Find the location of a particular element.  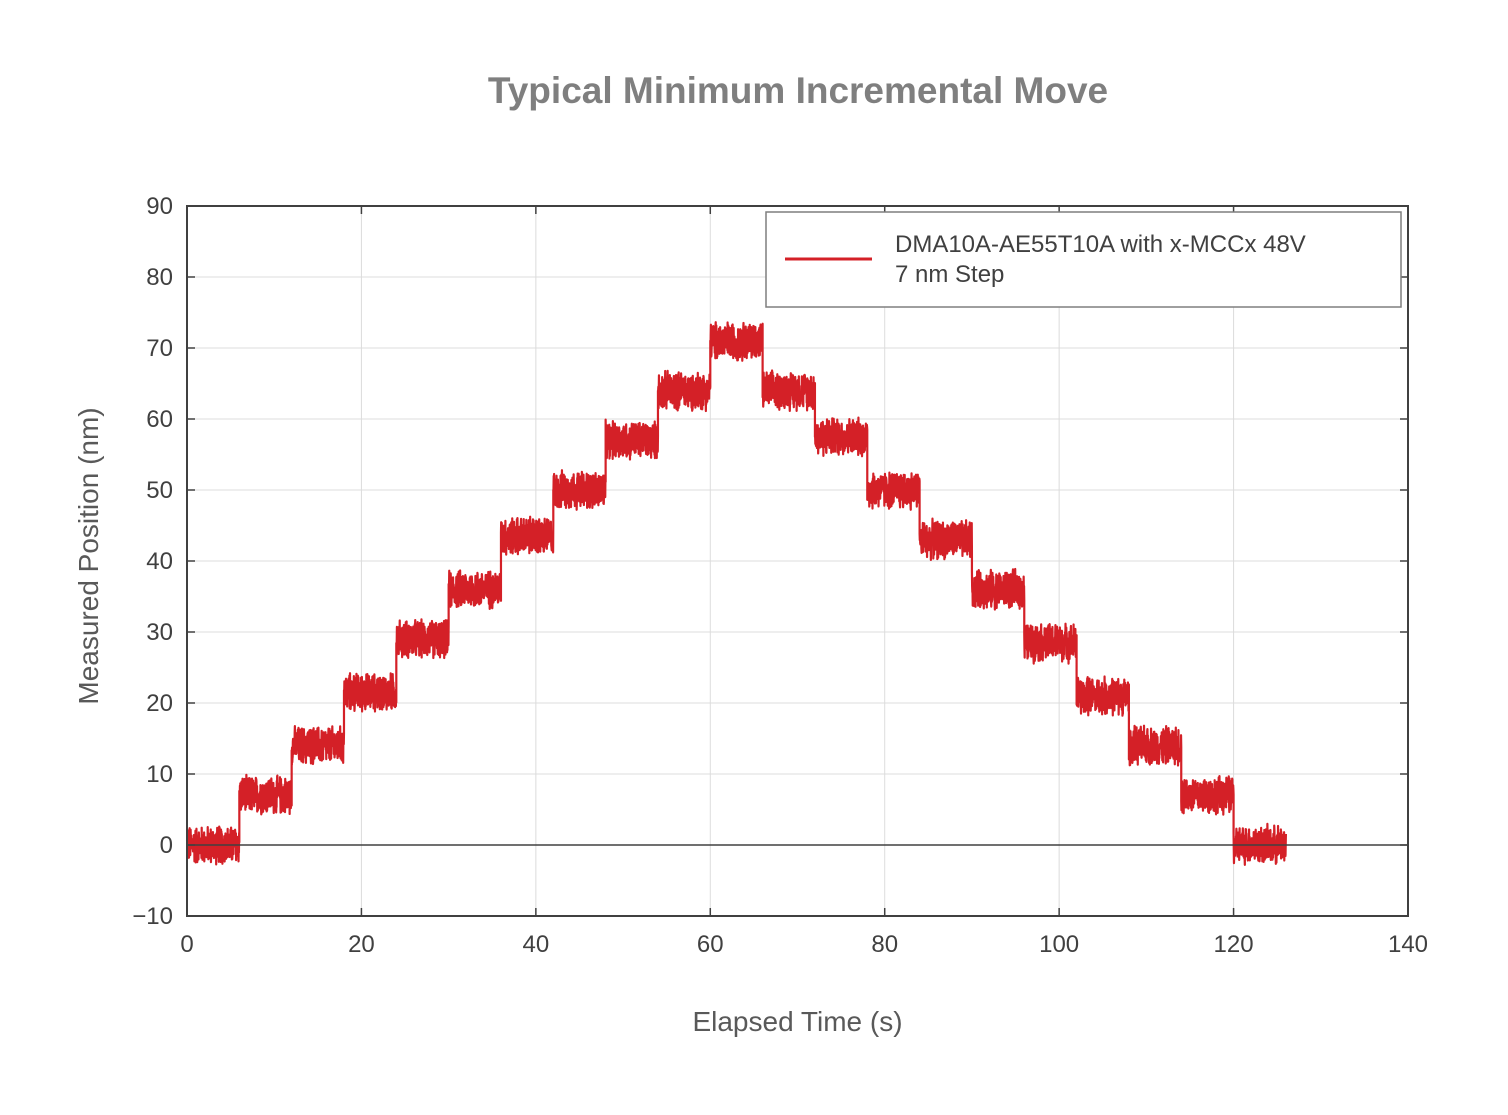

y-axis-title: Measured Position (nm) is located at coordinates (88, 555).